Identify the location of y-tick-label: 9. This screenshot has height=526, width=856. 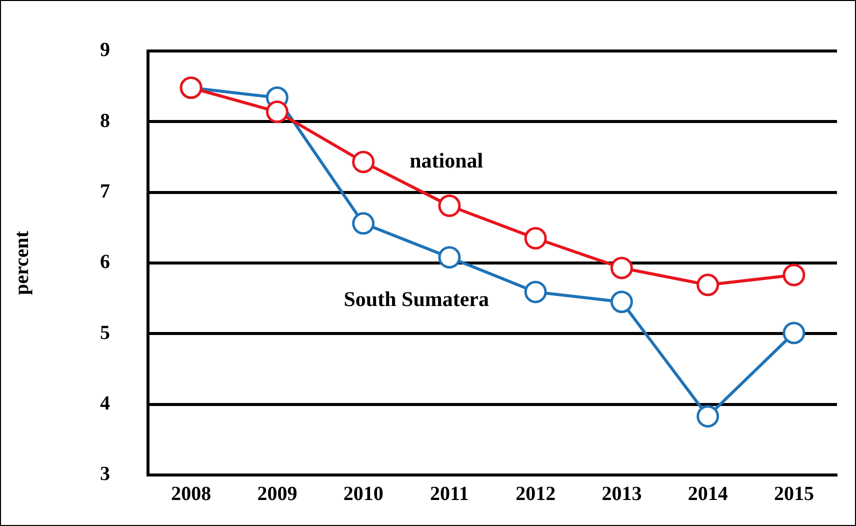
(105, 50).